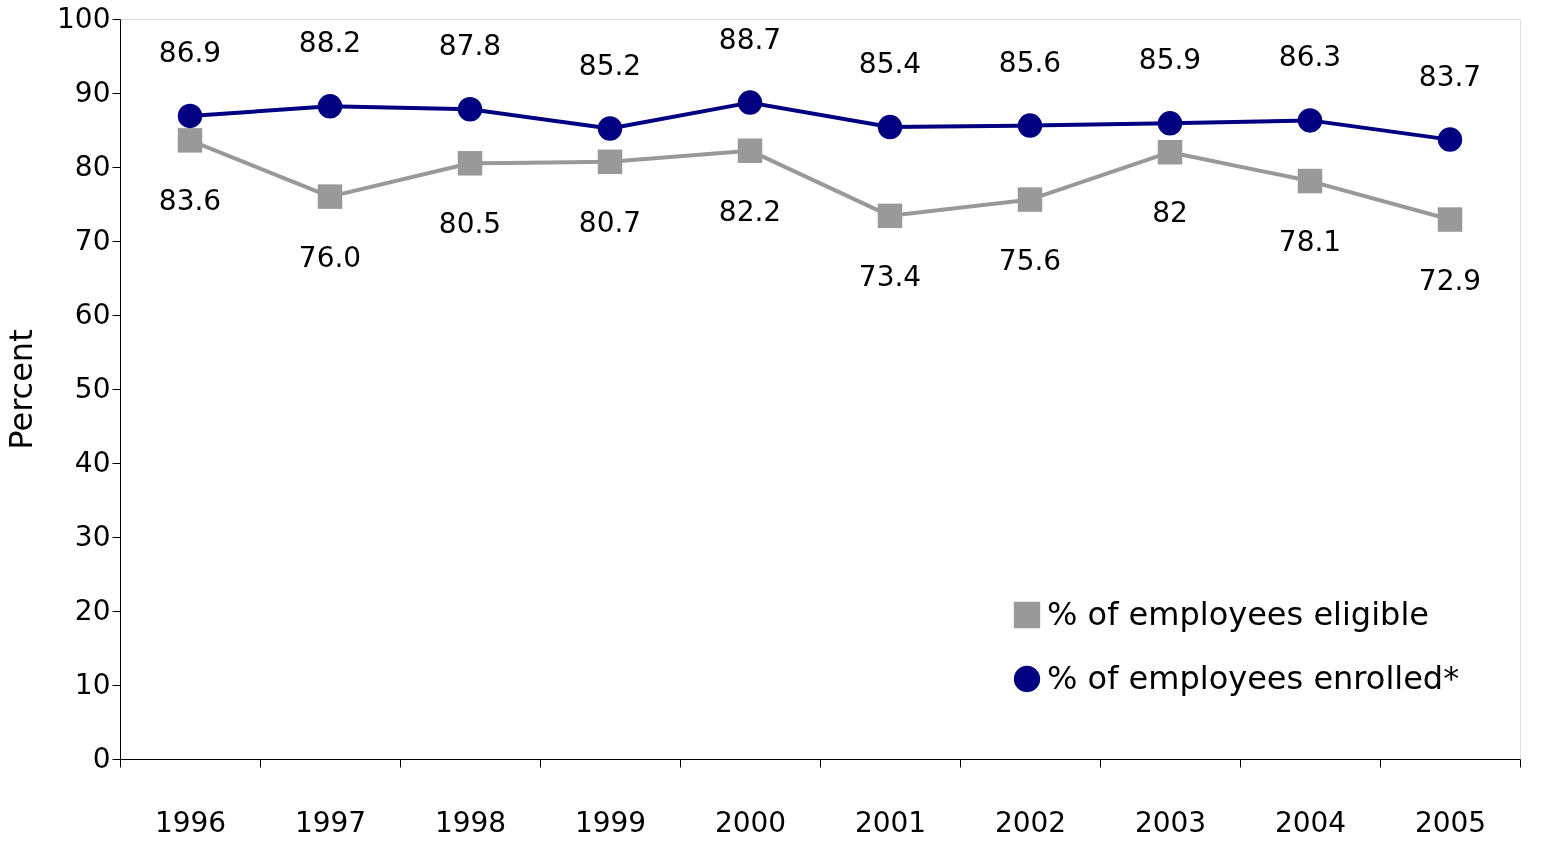 This screenshot has width=1566, height=850. Describe the element at coordinates (1170, 822) in the screenshot. I see `x-tick-label: 2003` at that location.